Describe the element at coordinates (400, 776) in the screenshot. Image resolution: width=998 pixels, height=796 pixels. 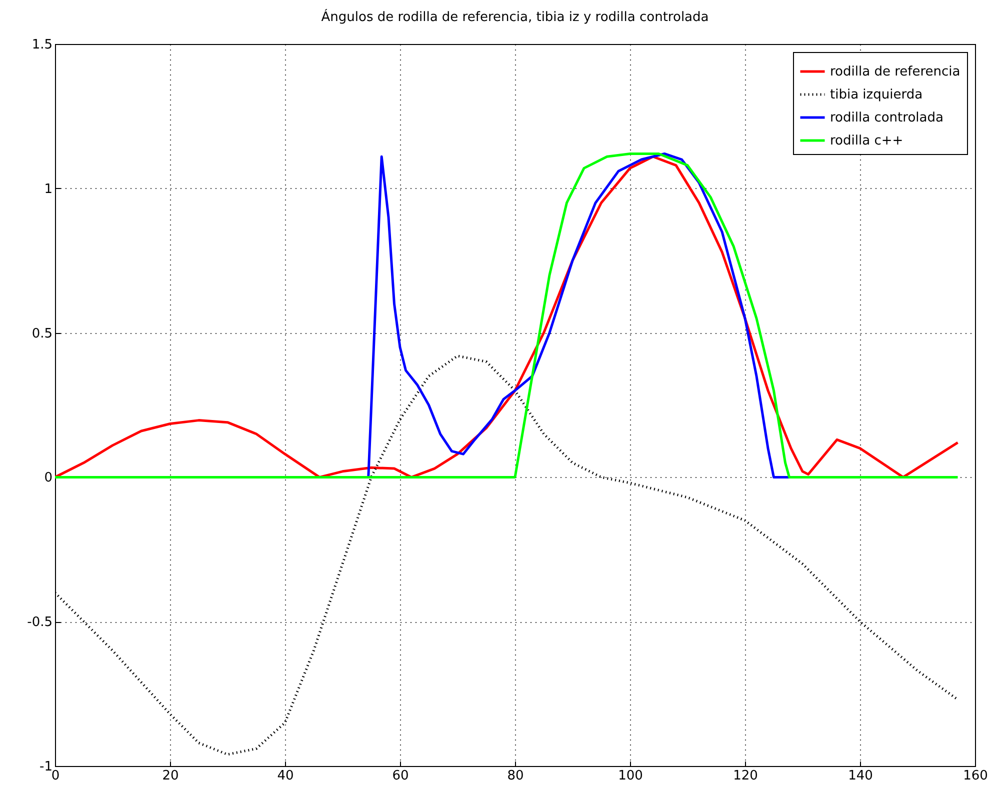
I see `x-tick-label: 60` at that location.